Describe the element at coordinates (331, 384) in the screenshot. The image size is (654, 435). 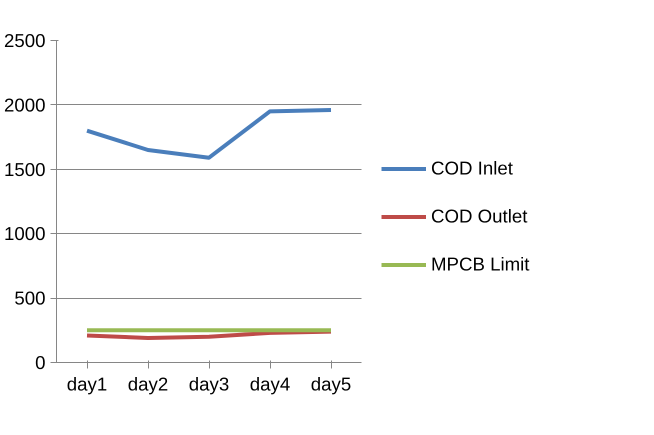
I see `x-tick-label: day5` at that location.